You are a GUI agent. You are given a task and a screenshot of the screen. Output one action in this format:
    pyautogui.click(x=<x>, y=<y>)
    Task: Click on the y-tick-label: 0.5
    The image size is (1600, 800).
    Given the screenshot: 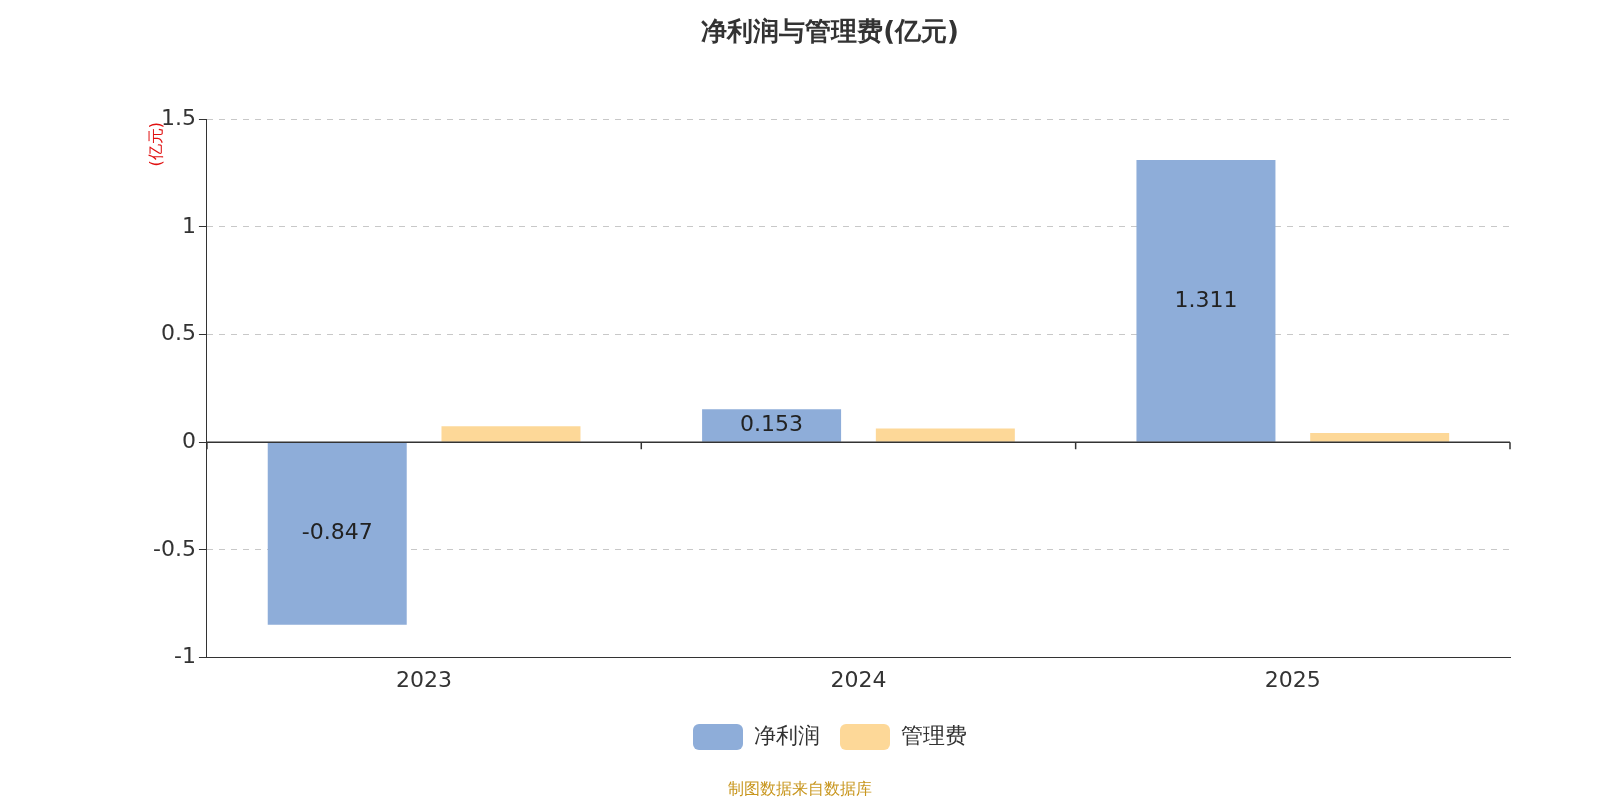 What is the action you would take?
    pyautogui.click(x=178, y=333)
    